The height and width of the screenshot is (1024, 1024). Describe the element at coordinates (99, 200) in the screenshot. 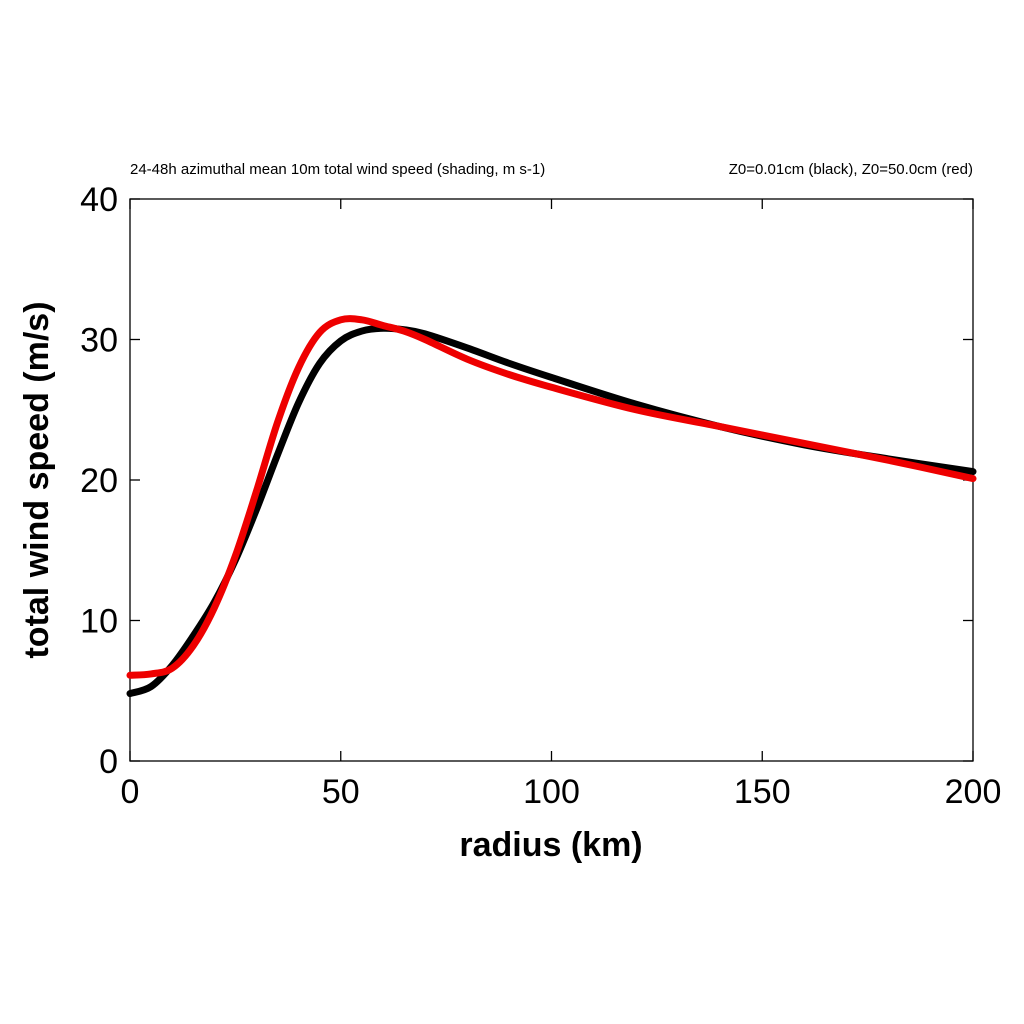

I see `y-tick-label: 40` at that location.